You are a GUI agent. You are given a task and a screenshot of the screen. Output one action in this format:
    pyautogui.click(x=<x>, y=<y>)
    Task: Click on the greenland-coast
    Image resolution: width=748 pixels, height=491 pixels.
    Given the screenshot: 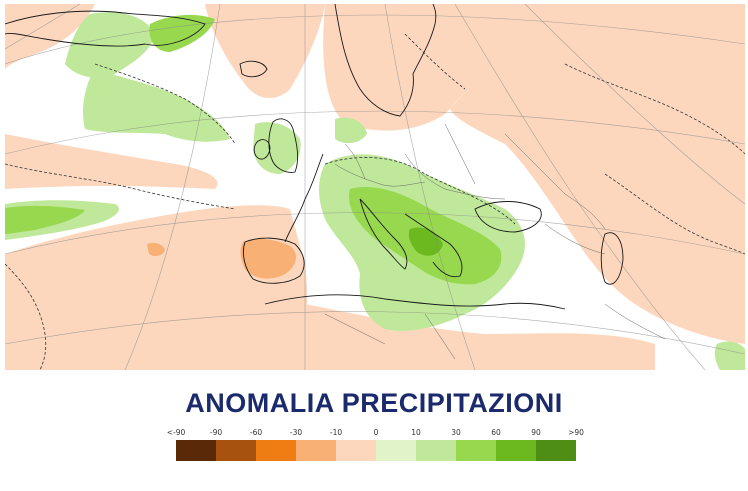 What is the action you would take?
    pyautogui.click(x=105, y=28)
    